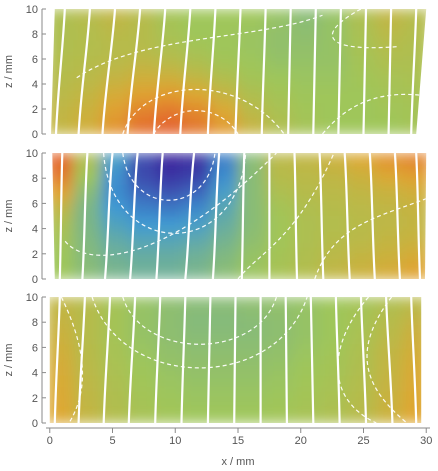 This screenshot has width=438, height=471. I want to click on x-axis-label: x / mm, so click(238, 462).